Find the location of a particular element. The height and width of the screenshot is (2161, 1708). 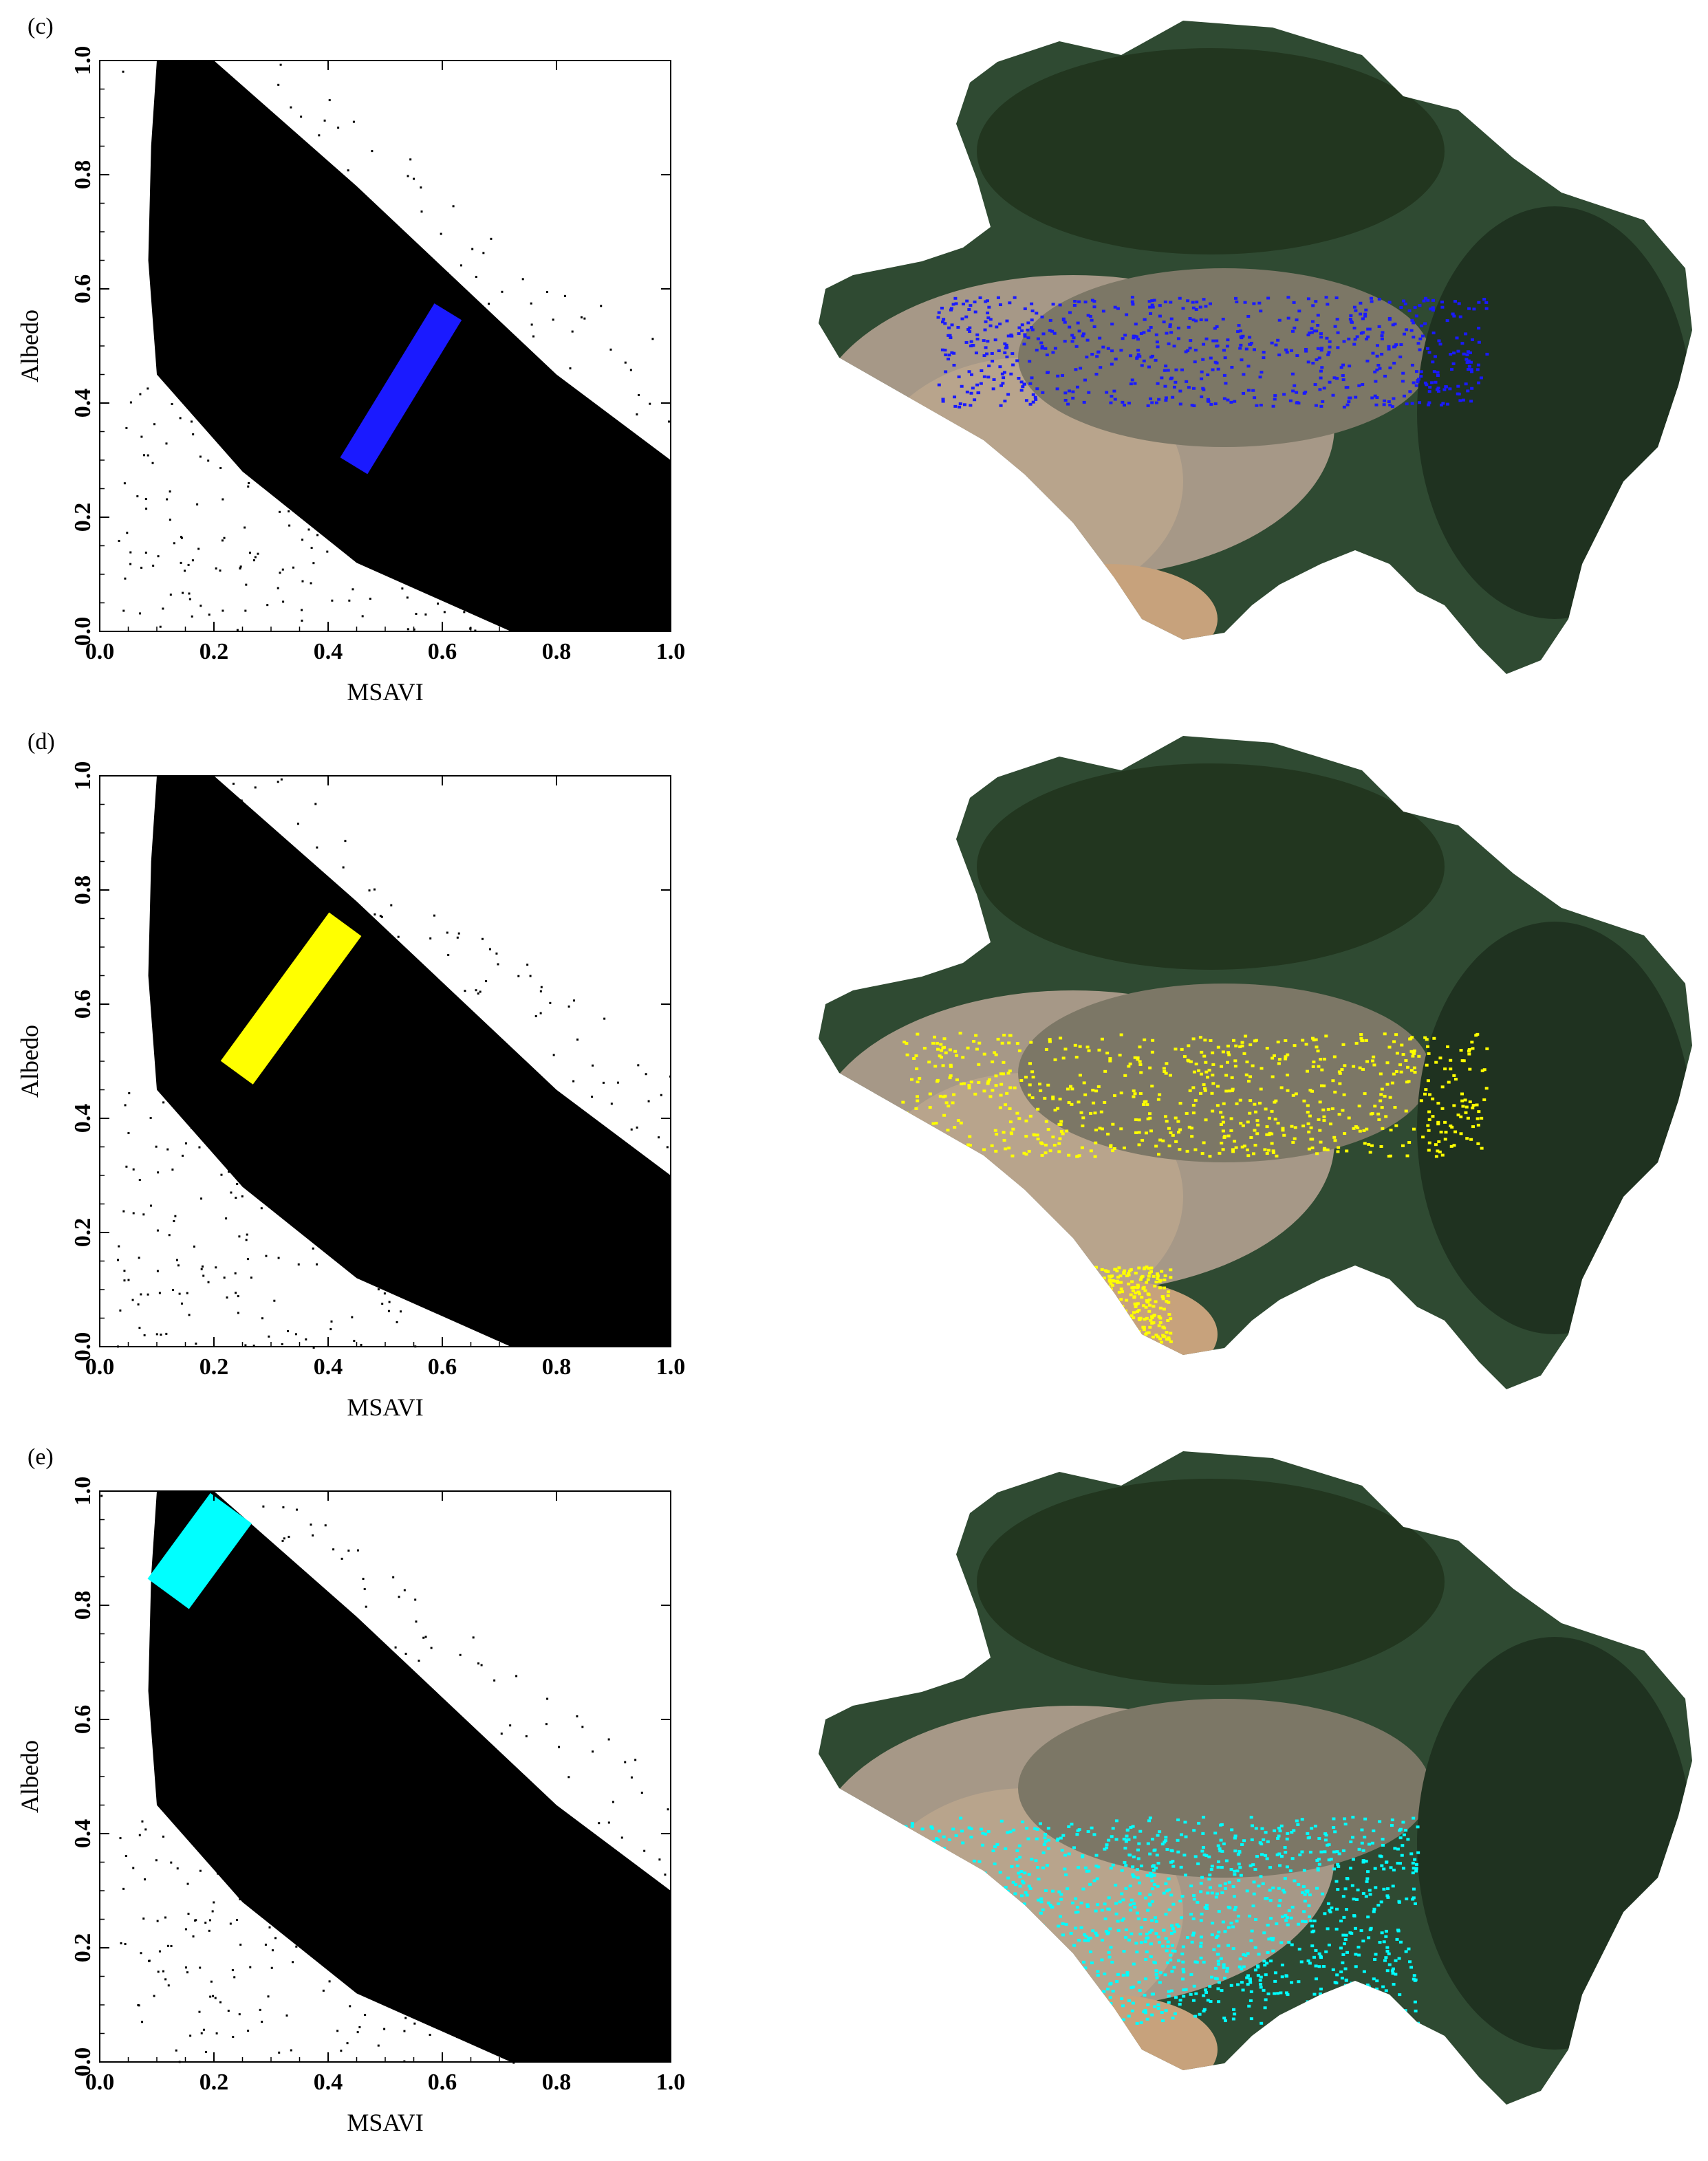

panel-label: (e) is located at coordinates (41, 1457).